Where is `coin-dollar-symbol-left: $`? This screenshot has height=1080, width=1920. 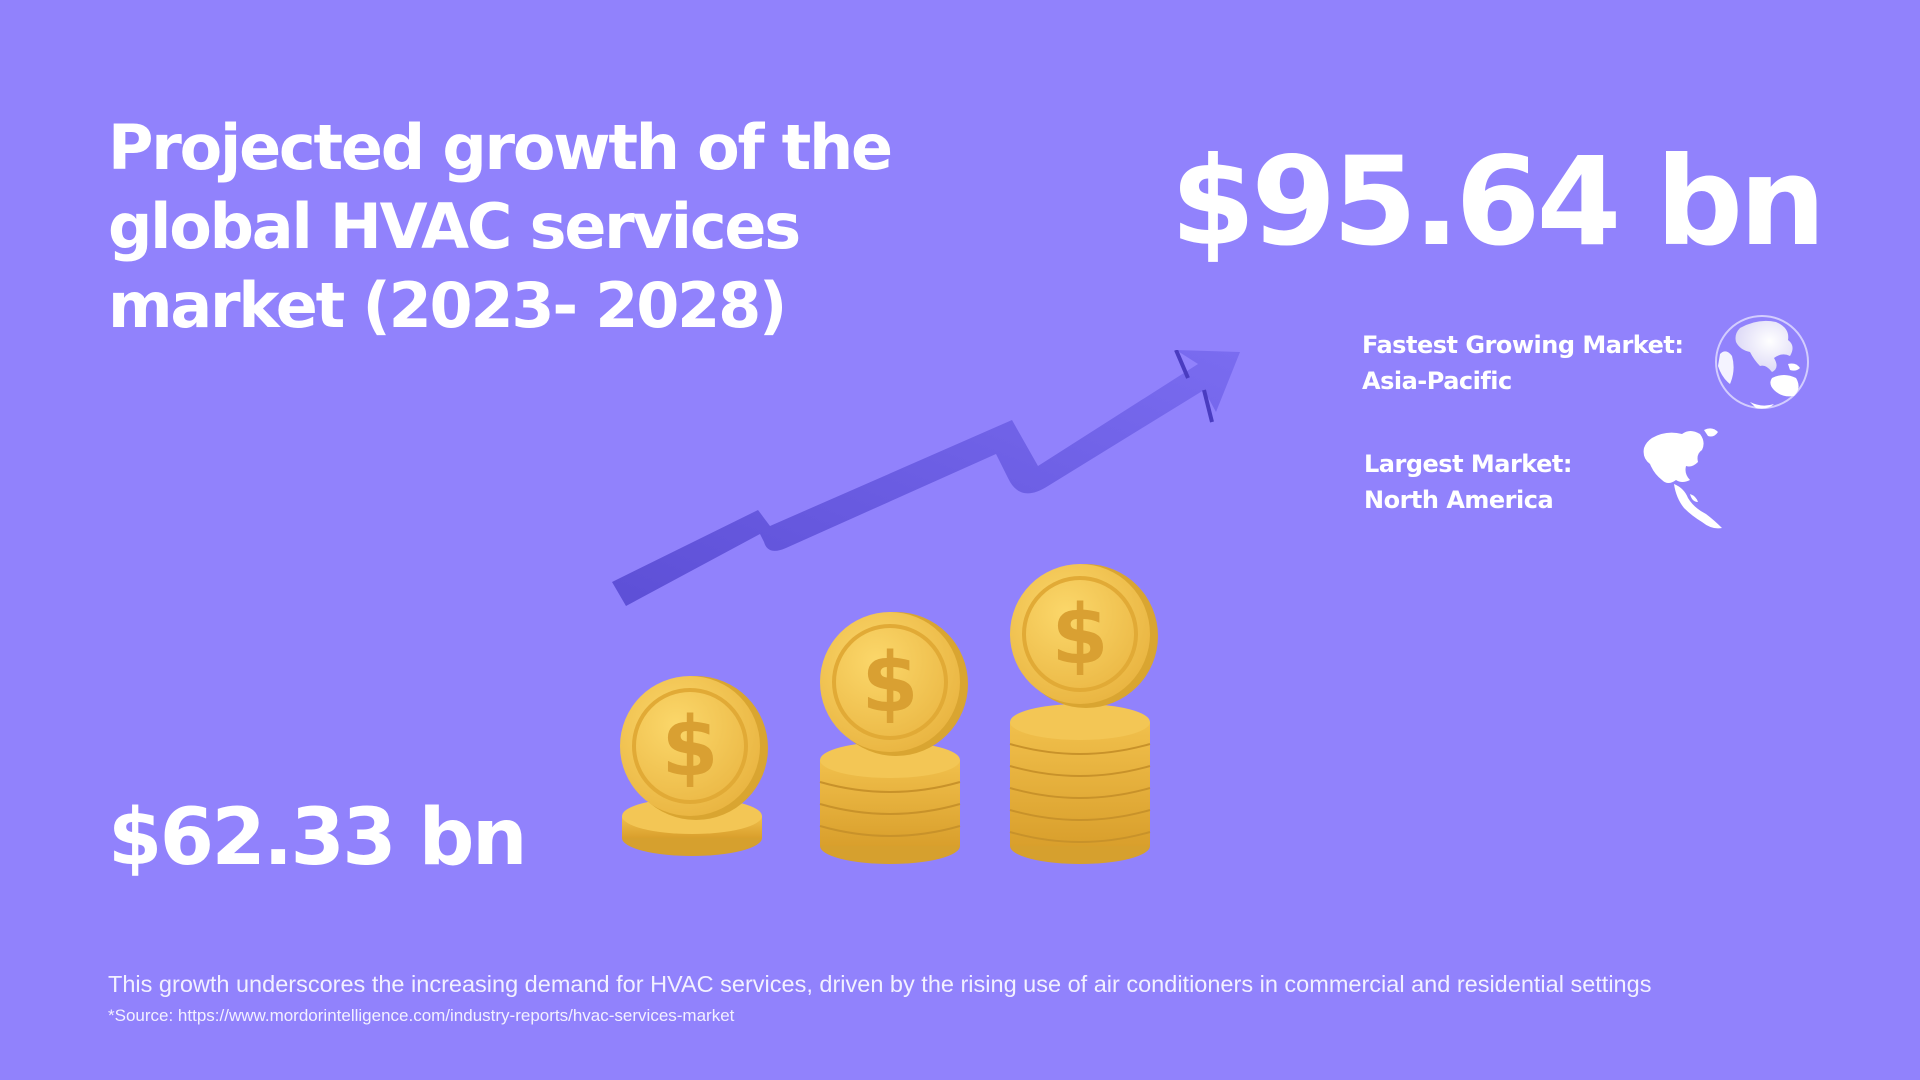 coin-dollar-symbol-left: $ is located at coordinates (689, 747).